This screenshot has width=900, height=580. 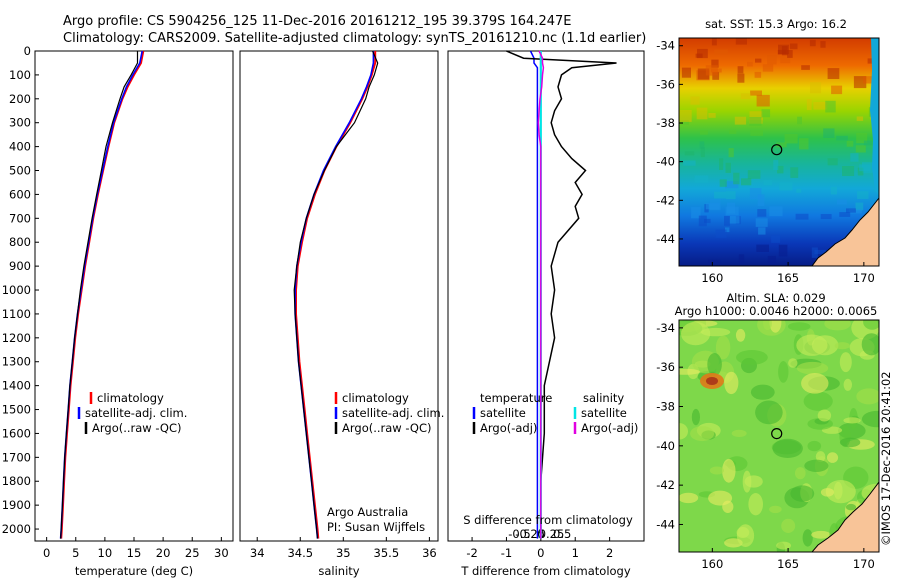 I want to click on series-line-argorawqc, so click(x=336, y=294).